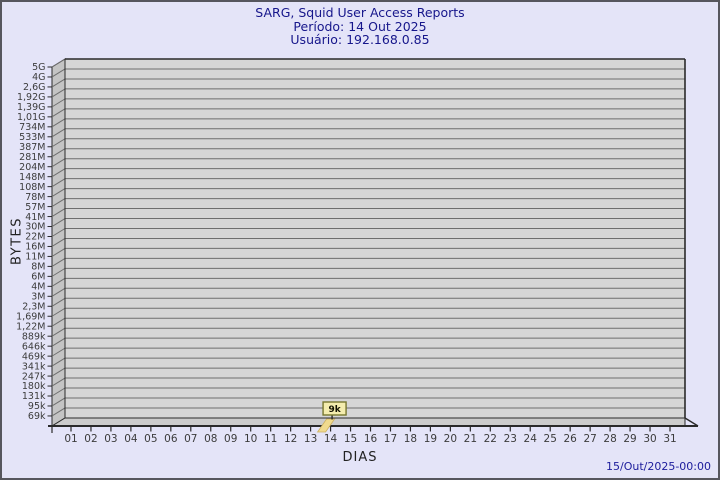 The height and width of the screenshot is (480, 720). Describe the element at coordinates (32, 127) in the screenshot. I see `y-axis-tick-label: 734M` at that location.